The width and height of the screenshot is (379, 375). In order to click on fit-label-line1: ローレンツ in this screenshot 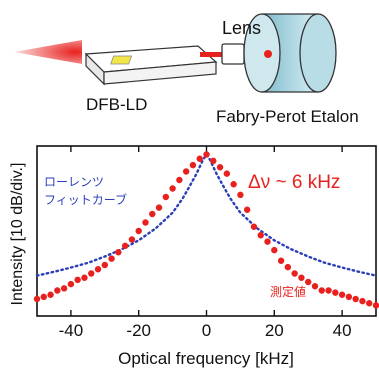, I will do `click(74, 182)`.